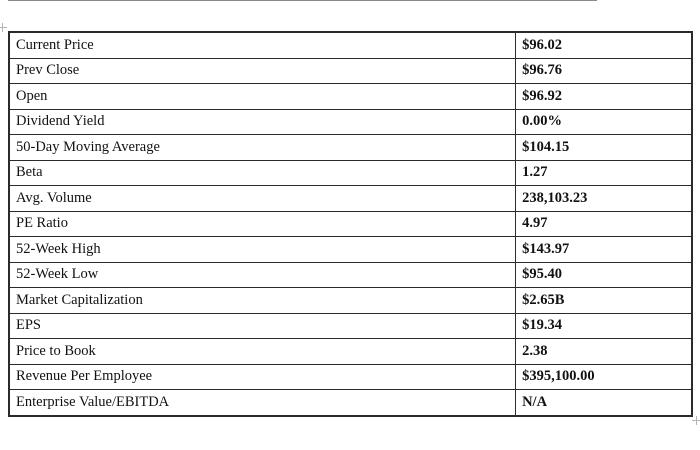 The width and height of the screenshot is (700, 450). I want to click on metric-value-cell: N/A, so click(604, 403).